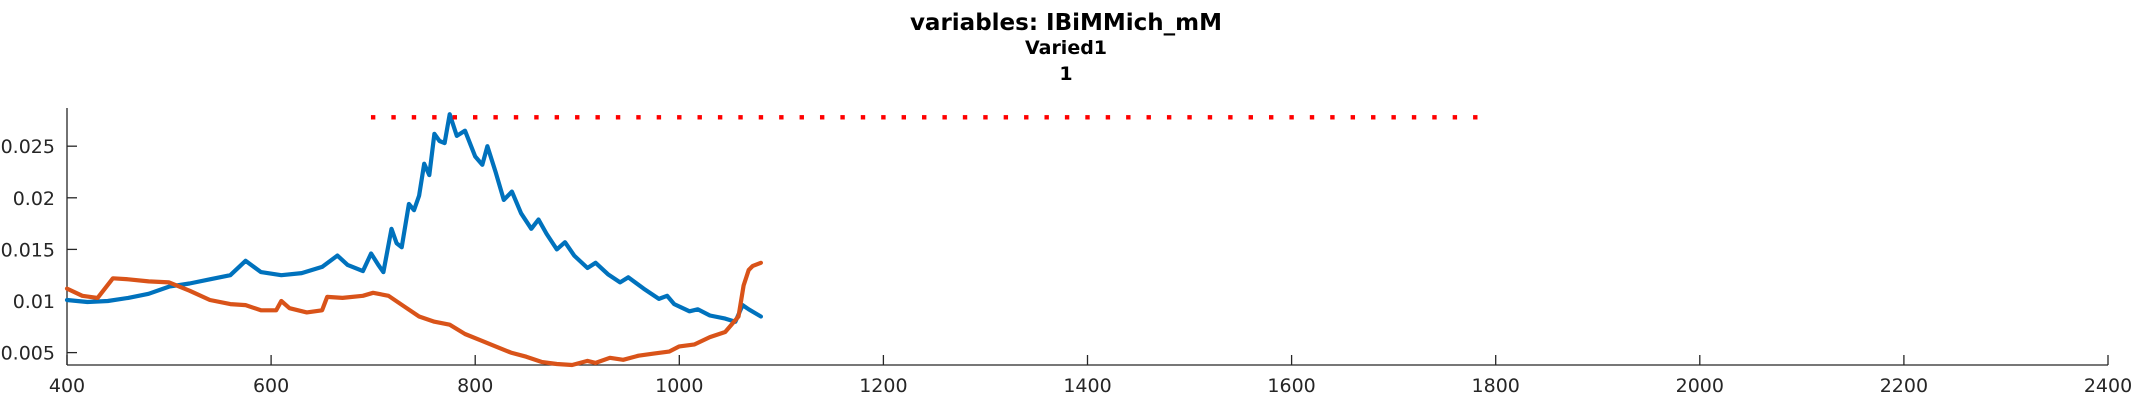 This screenshot has height=400, width=2133. I want to click on y-tick-label: 0.005, so click(28, 354).